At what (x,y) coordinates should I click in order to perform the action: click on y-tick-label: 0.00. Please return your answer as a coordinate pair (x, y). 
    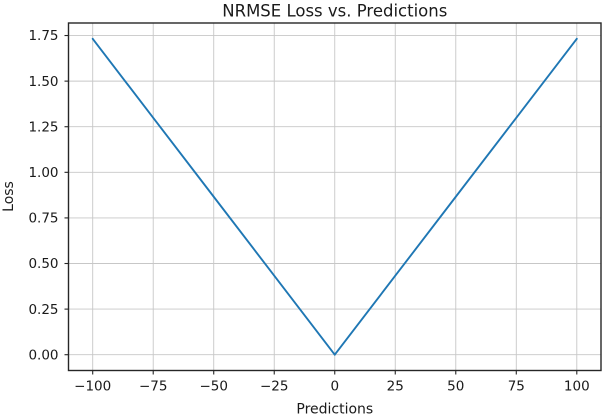
    Looking at the image, I should click on (43, 355).